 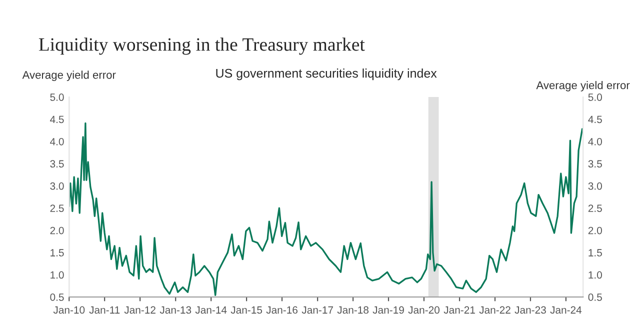 What do you see at coordinates (57, 275) in the screenshot?
I see `y-tick-label: 1.0` at bounding box center [57, 275].